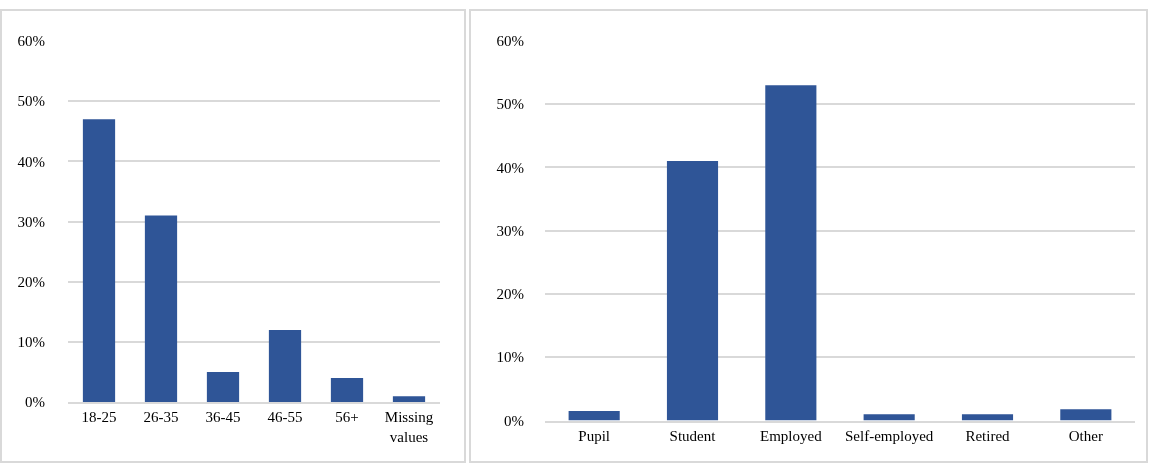  What do you see at coordinates (693, 435) in the screenshot?
I see `x-tick-label: Student` at bounding box center [693, 435].